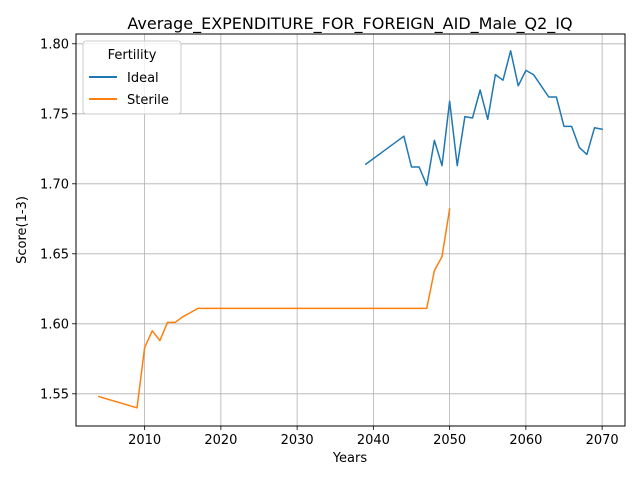 This screenshot has width=640, height=480. What do you see at coordinates (54, 184) in the screenshot?
I see `y-tick-label: 1.70` at bounding box center [54, 184].